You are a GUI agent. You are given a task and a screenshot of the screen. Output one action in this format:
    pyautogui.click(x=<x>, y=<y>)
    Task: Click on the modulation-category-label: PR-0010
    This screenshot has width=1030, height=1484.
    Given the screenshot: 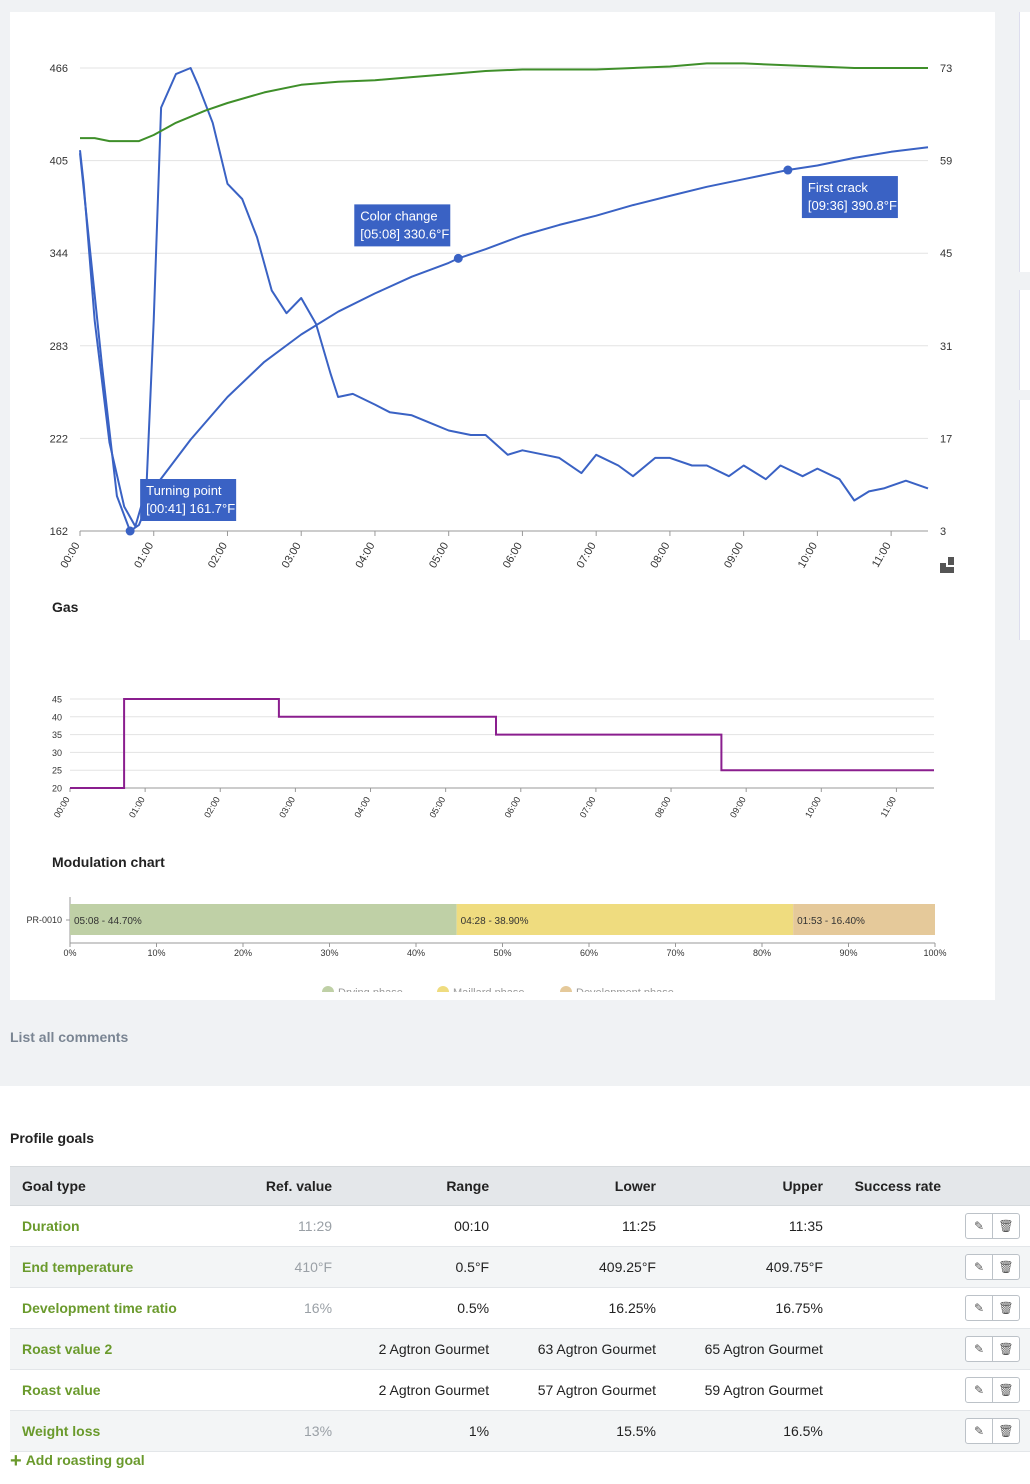 What is the action you would take?
    pyautogui.click(x=44, y=920)
    